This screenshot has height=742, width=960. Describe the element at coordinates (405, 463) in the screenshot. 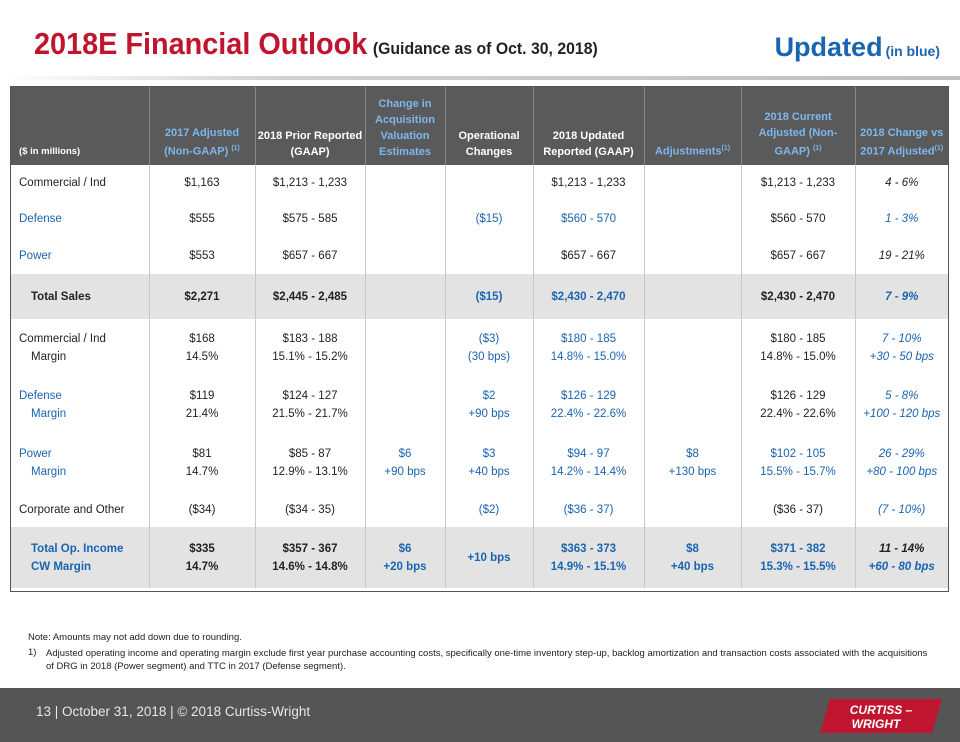

I see `cell: $6 +90 bps` at that location.